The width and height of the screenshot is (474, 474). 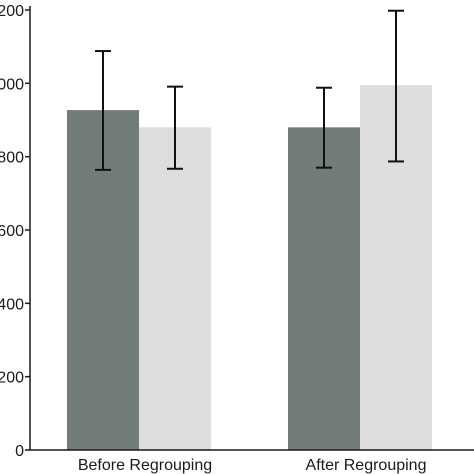 What do you see at coordinates (366, 465) in the screenshot?
I see `x-category-label: After Regrouping` at bounding box center [366, 465].